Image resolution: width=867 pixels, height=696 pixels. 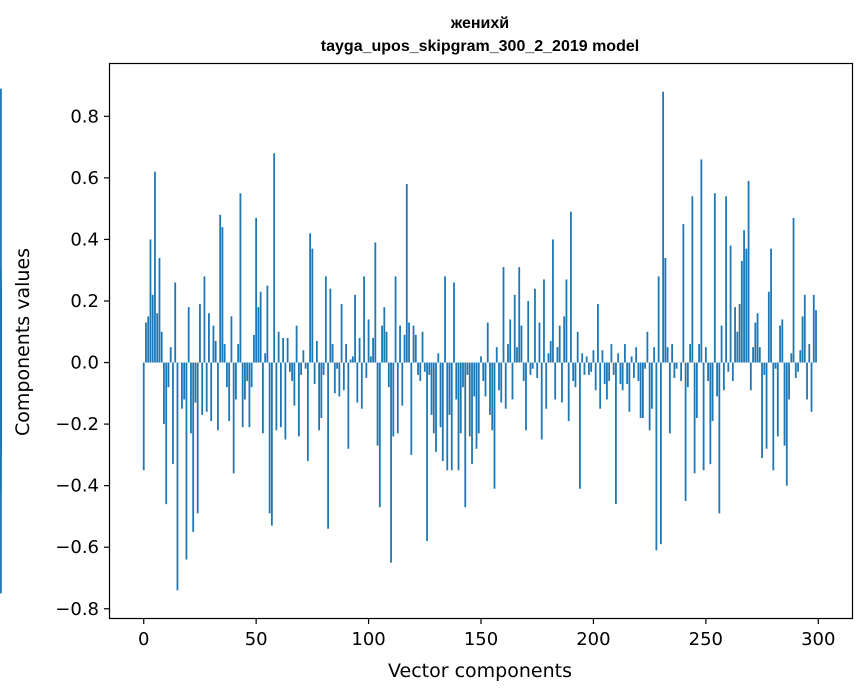 What do you see at coordinates (818, 639) in the screenshot?
I see `x-tick-label: 300` at bounding box center [818, 639].